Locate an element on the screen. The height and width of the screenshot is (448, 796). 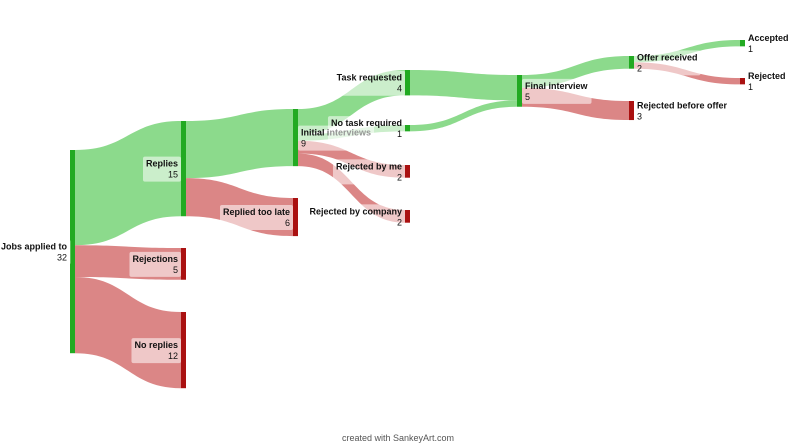
flow-link-task-final is located at coordinates (463, 85).